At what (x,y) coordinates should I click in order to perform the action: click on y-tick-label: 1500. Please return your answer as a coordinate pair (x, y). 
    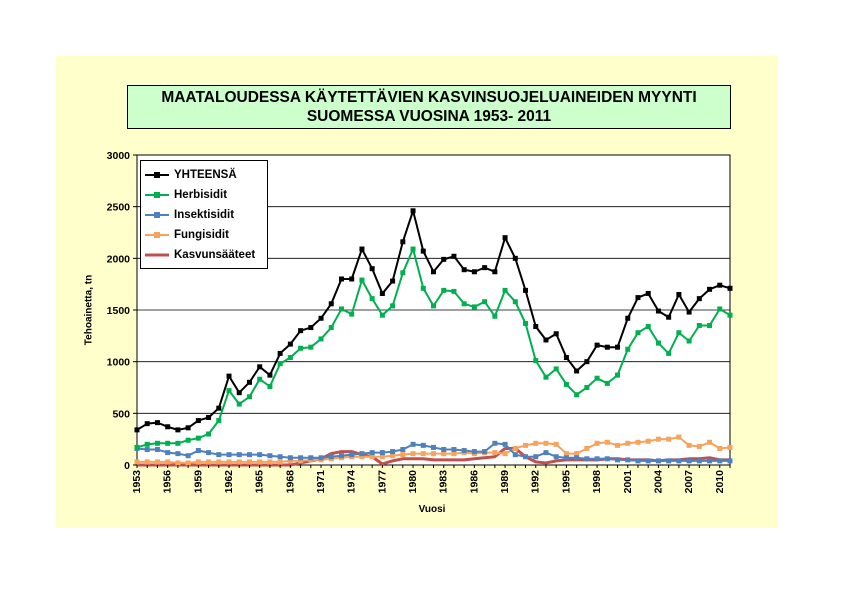
    Looking at the image, I should click on (119, 311).